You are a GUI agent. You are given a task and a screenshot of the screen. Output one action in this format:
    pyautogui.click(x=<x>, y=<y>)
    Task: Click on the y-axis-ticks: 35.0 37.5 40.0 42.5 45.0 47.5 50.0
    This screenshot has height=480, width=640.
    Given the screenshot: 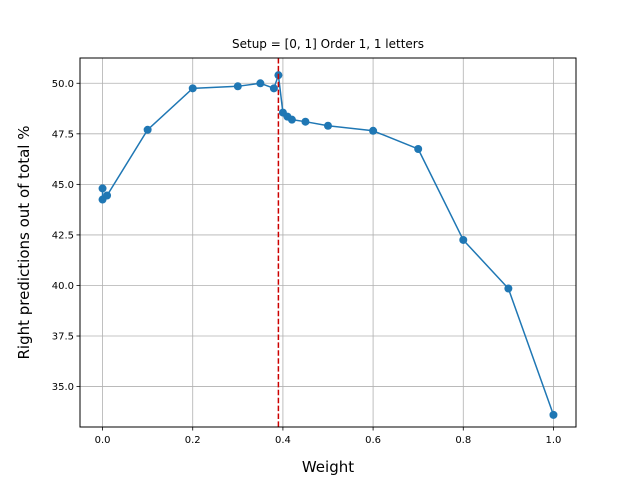 What is the action you would take?
    pyautogui.click(x=66, y=236)
    